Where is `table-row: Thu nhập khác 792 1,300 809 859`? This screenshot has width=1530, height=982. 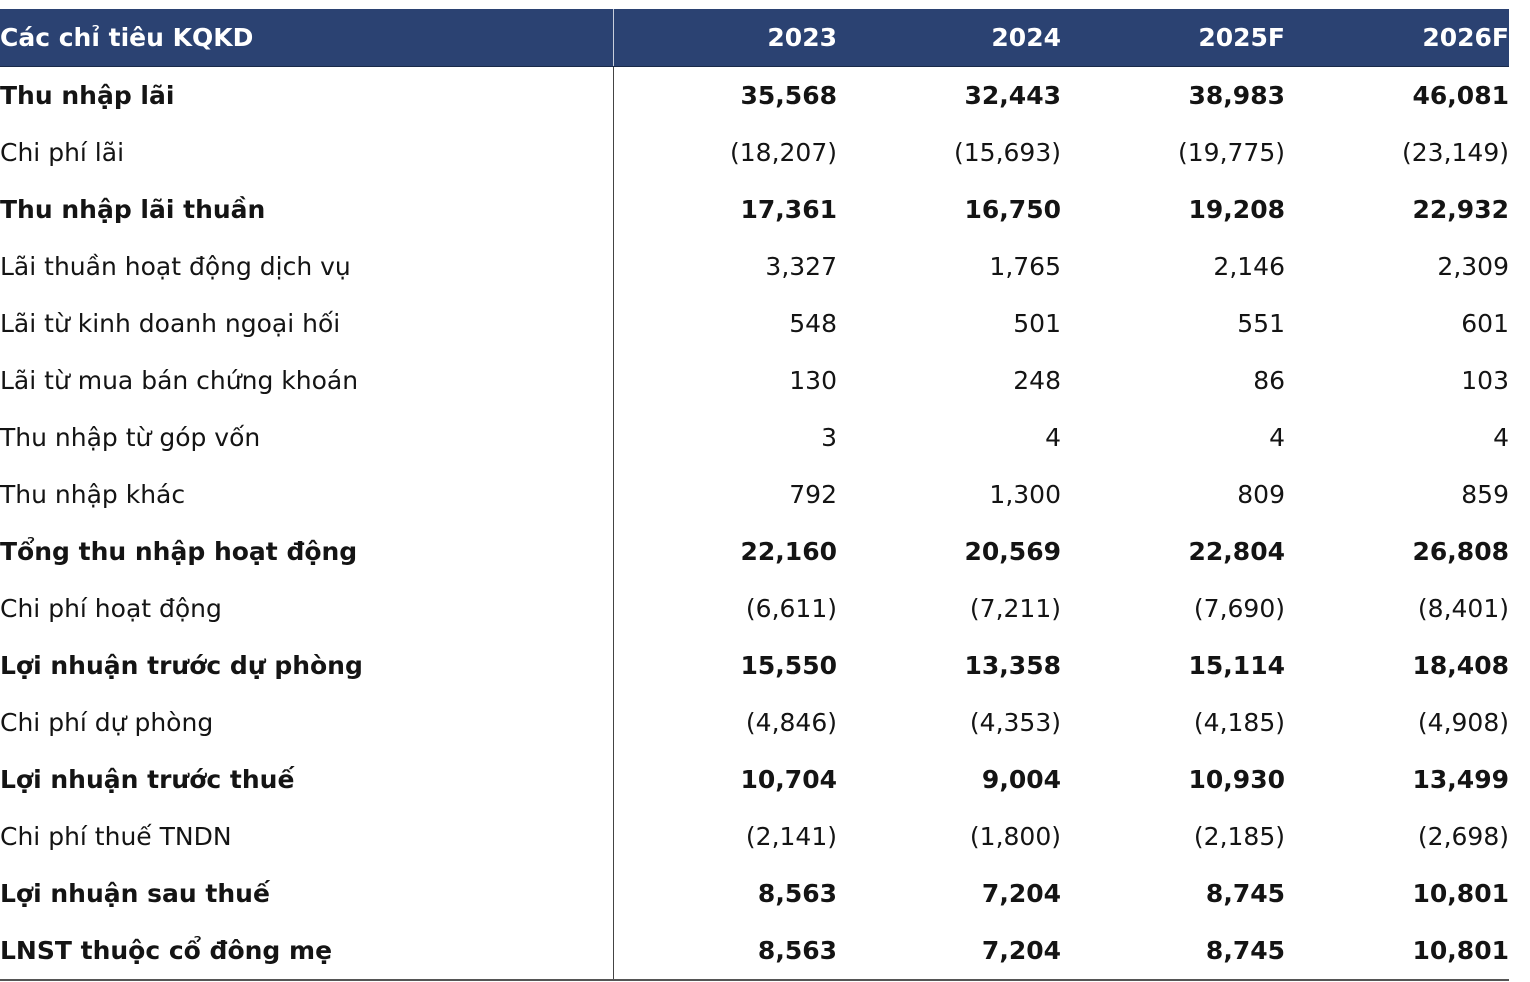
table-row: Thu nhập khác 792 1,300 809 859 is located at coordinates (754, 494).